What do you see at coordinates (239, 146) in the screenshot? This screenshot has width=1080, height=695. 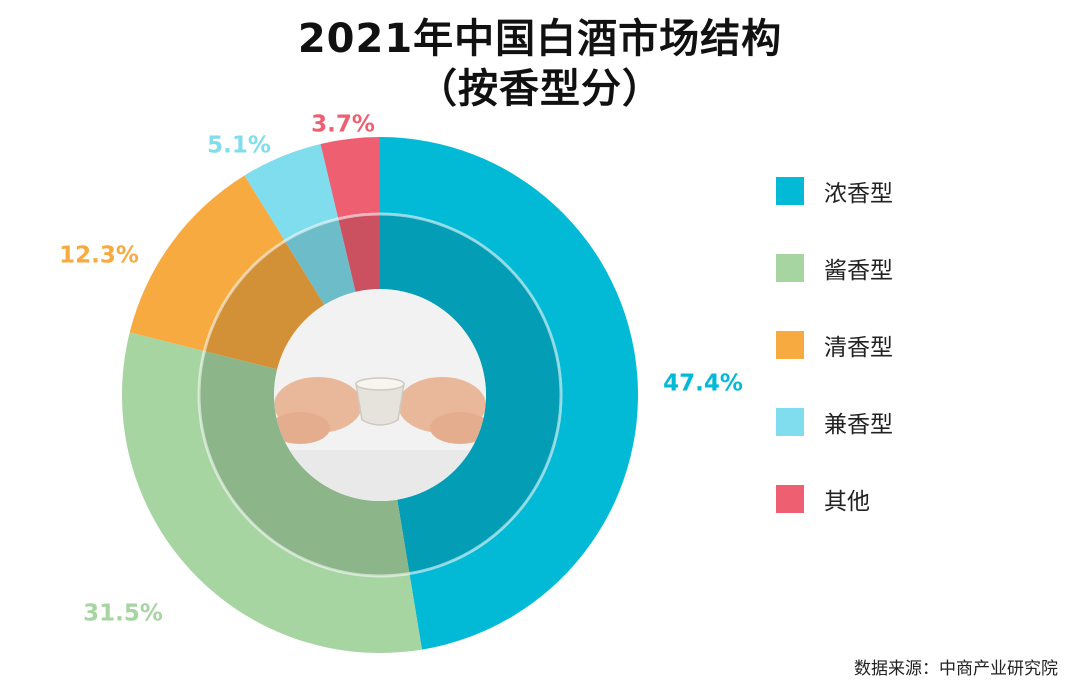 I see `data-label-4: 5.1%` at bounding box center [239, 146].